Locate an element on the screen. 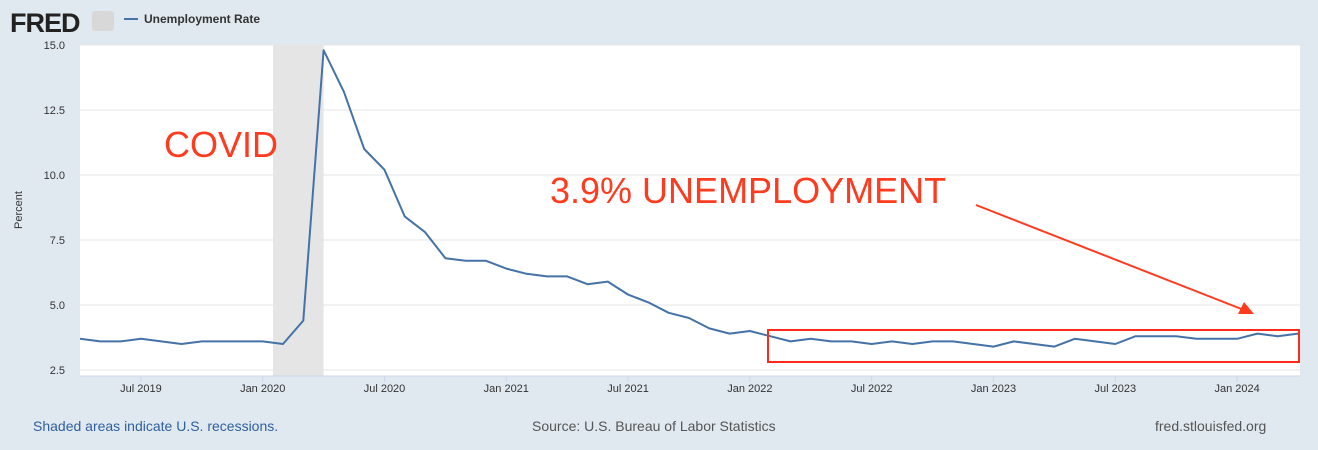  y-tick-label: 2.5 is located at coordinates (57, 371).